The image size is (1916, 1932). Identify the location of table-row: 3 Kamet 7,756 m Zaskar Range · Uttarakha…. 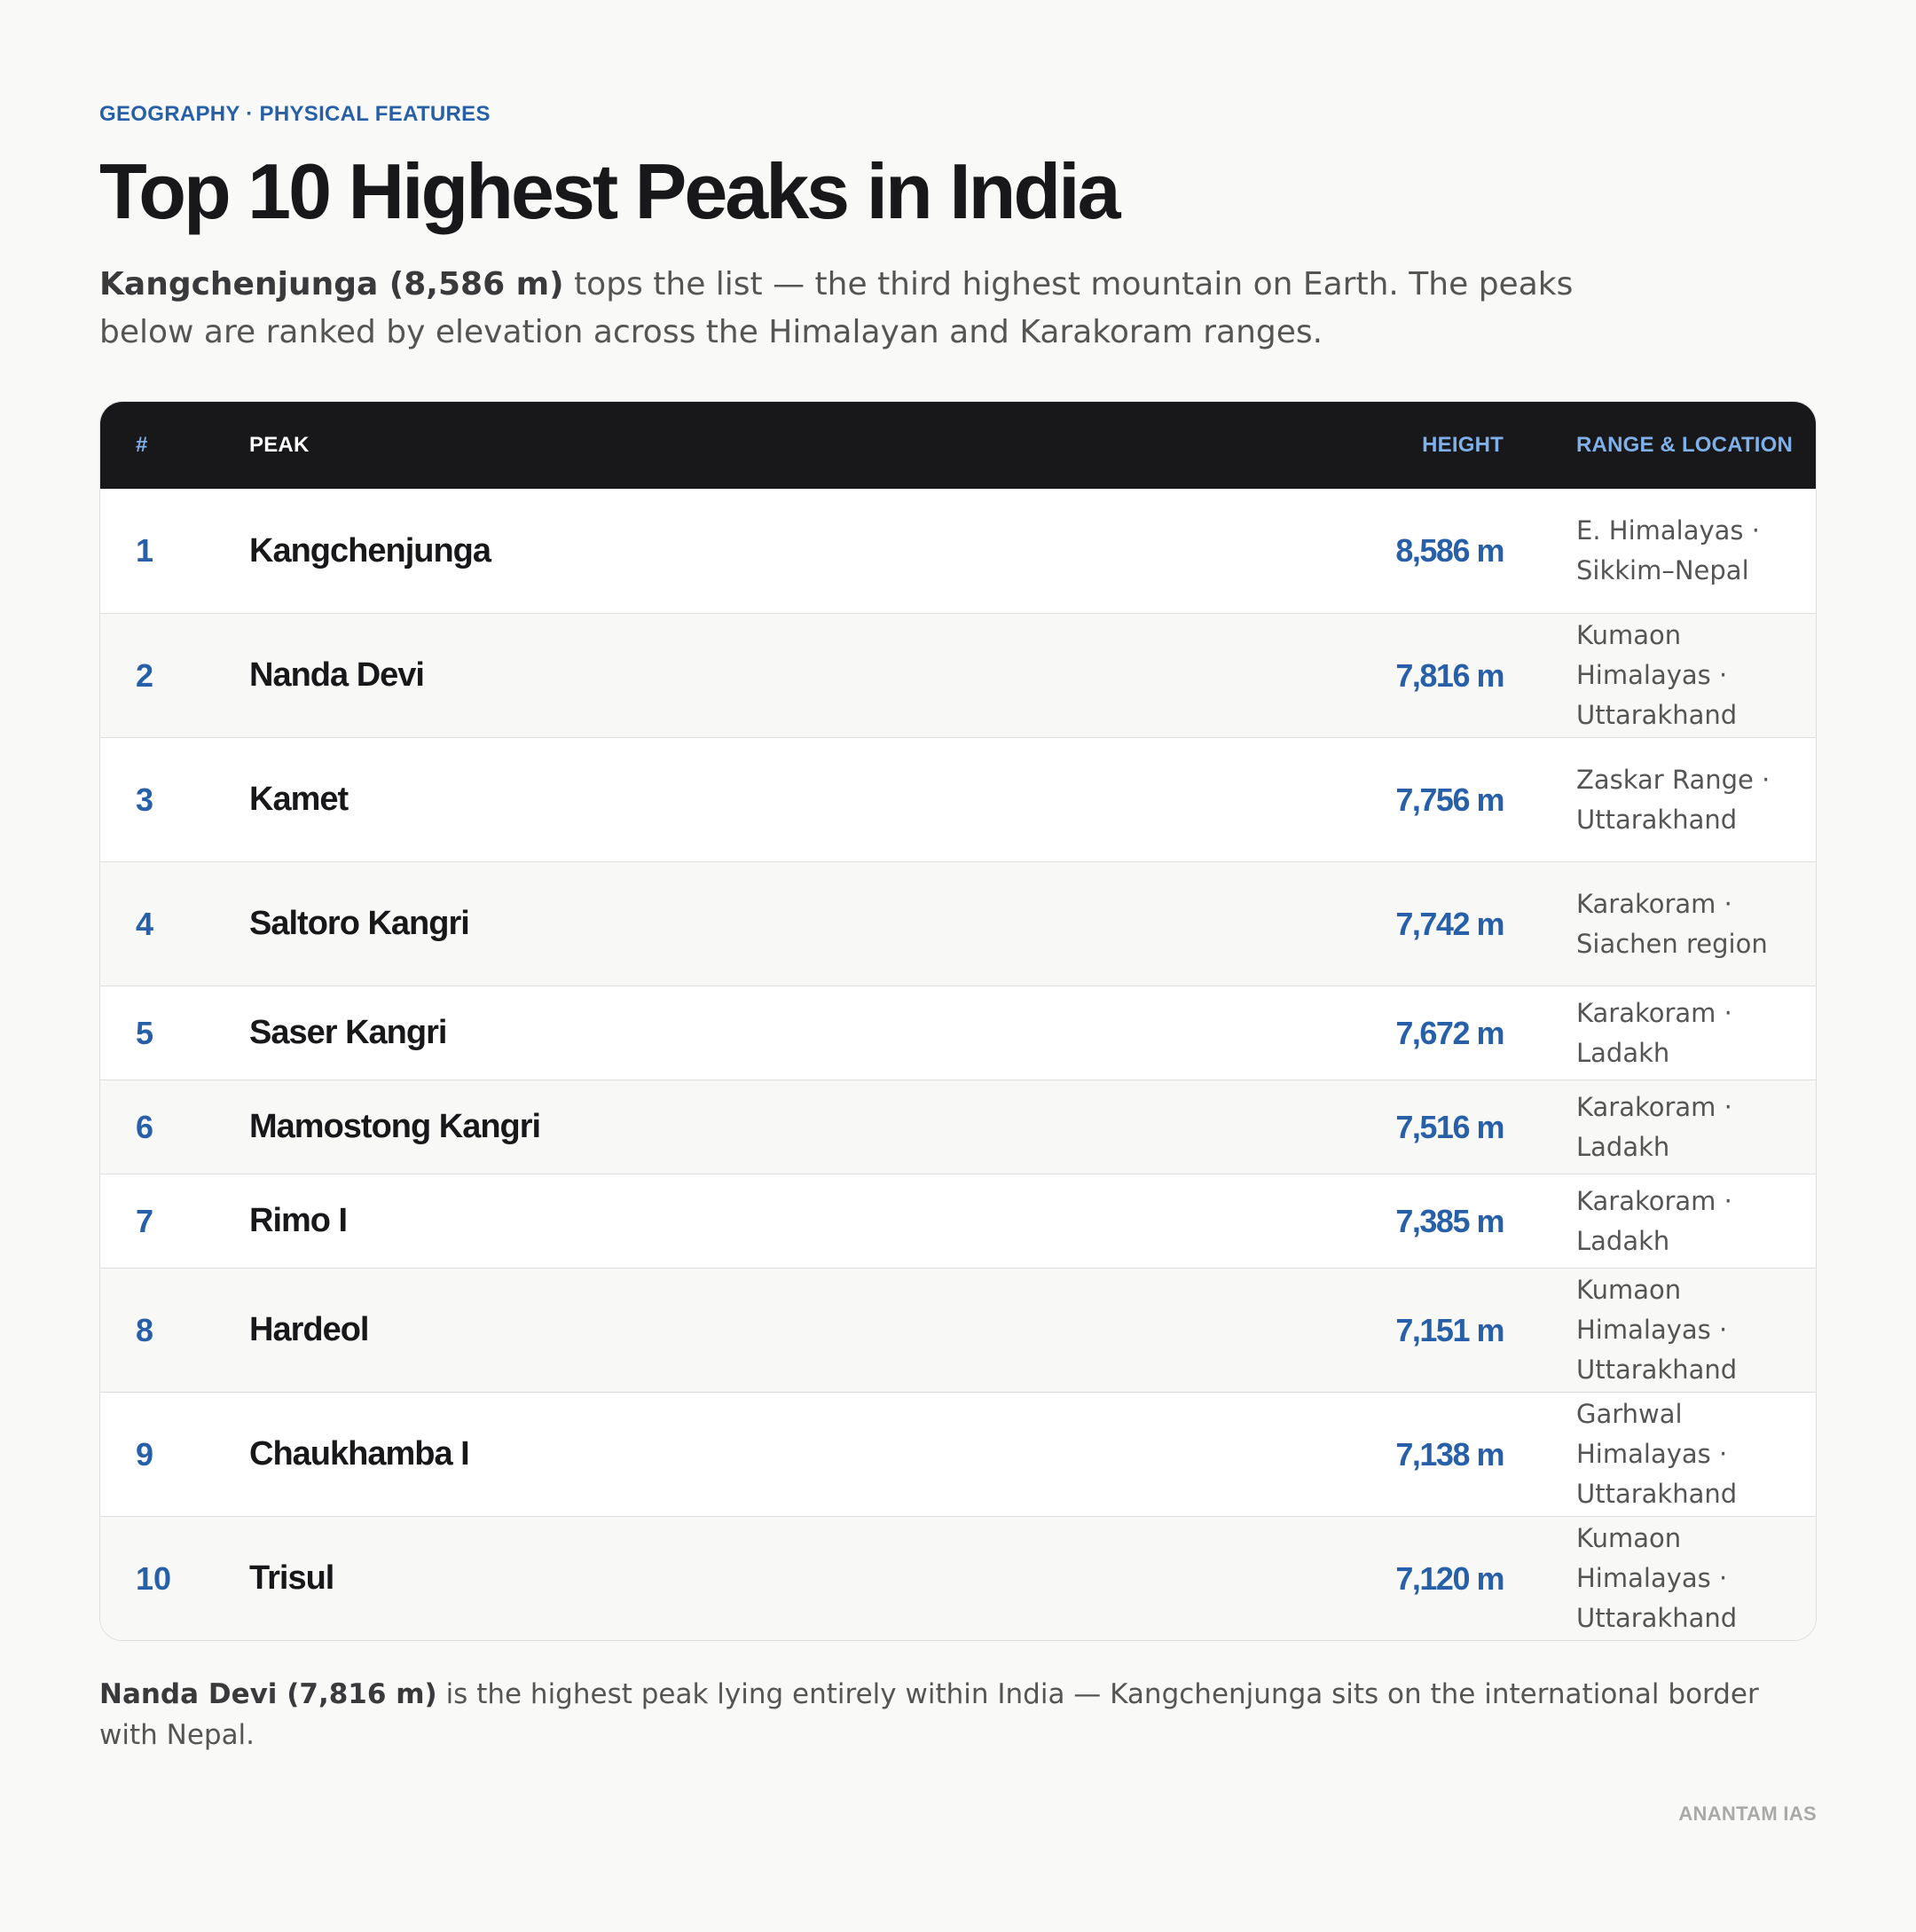
(958, 799).